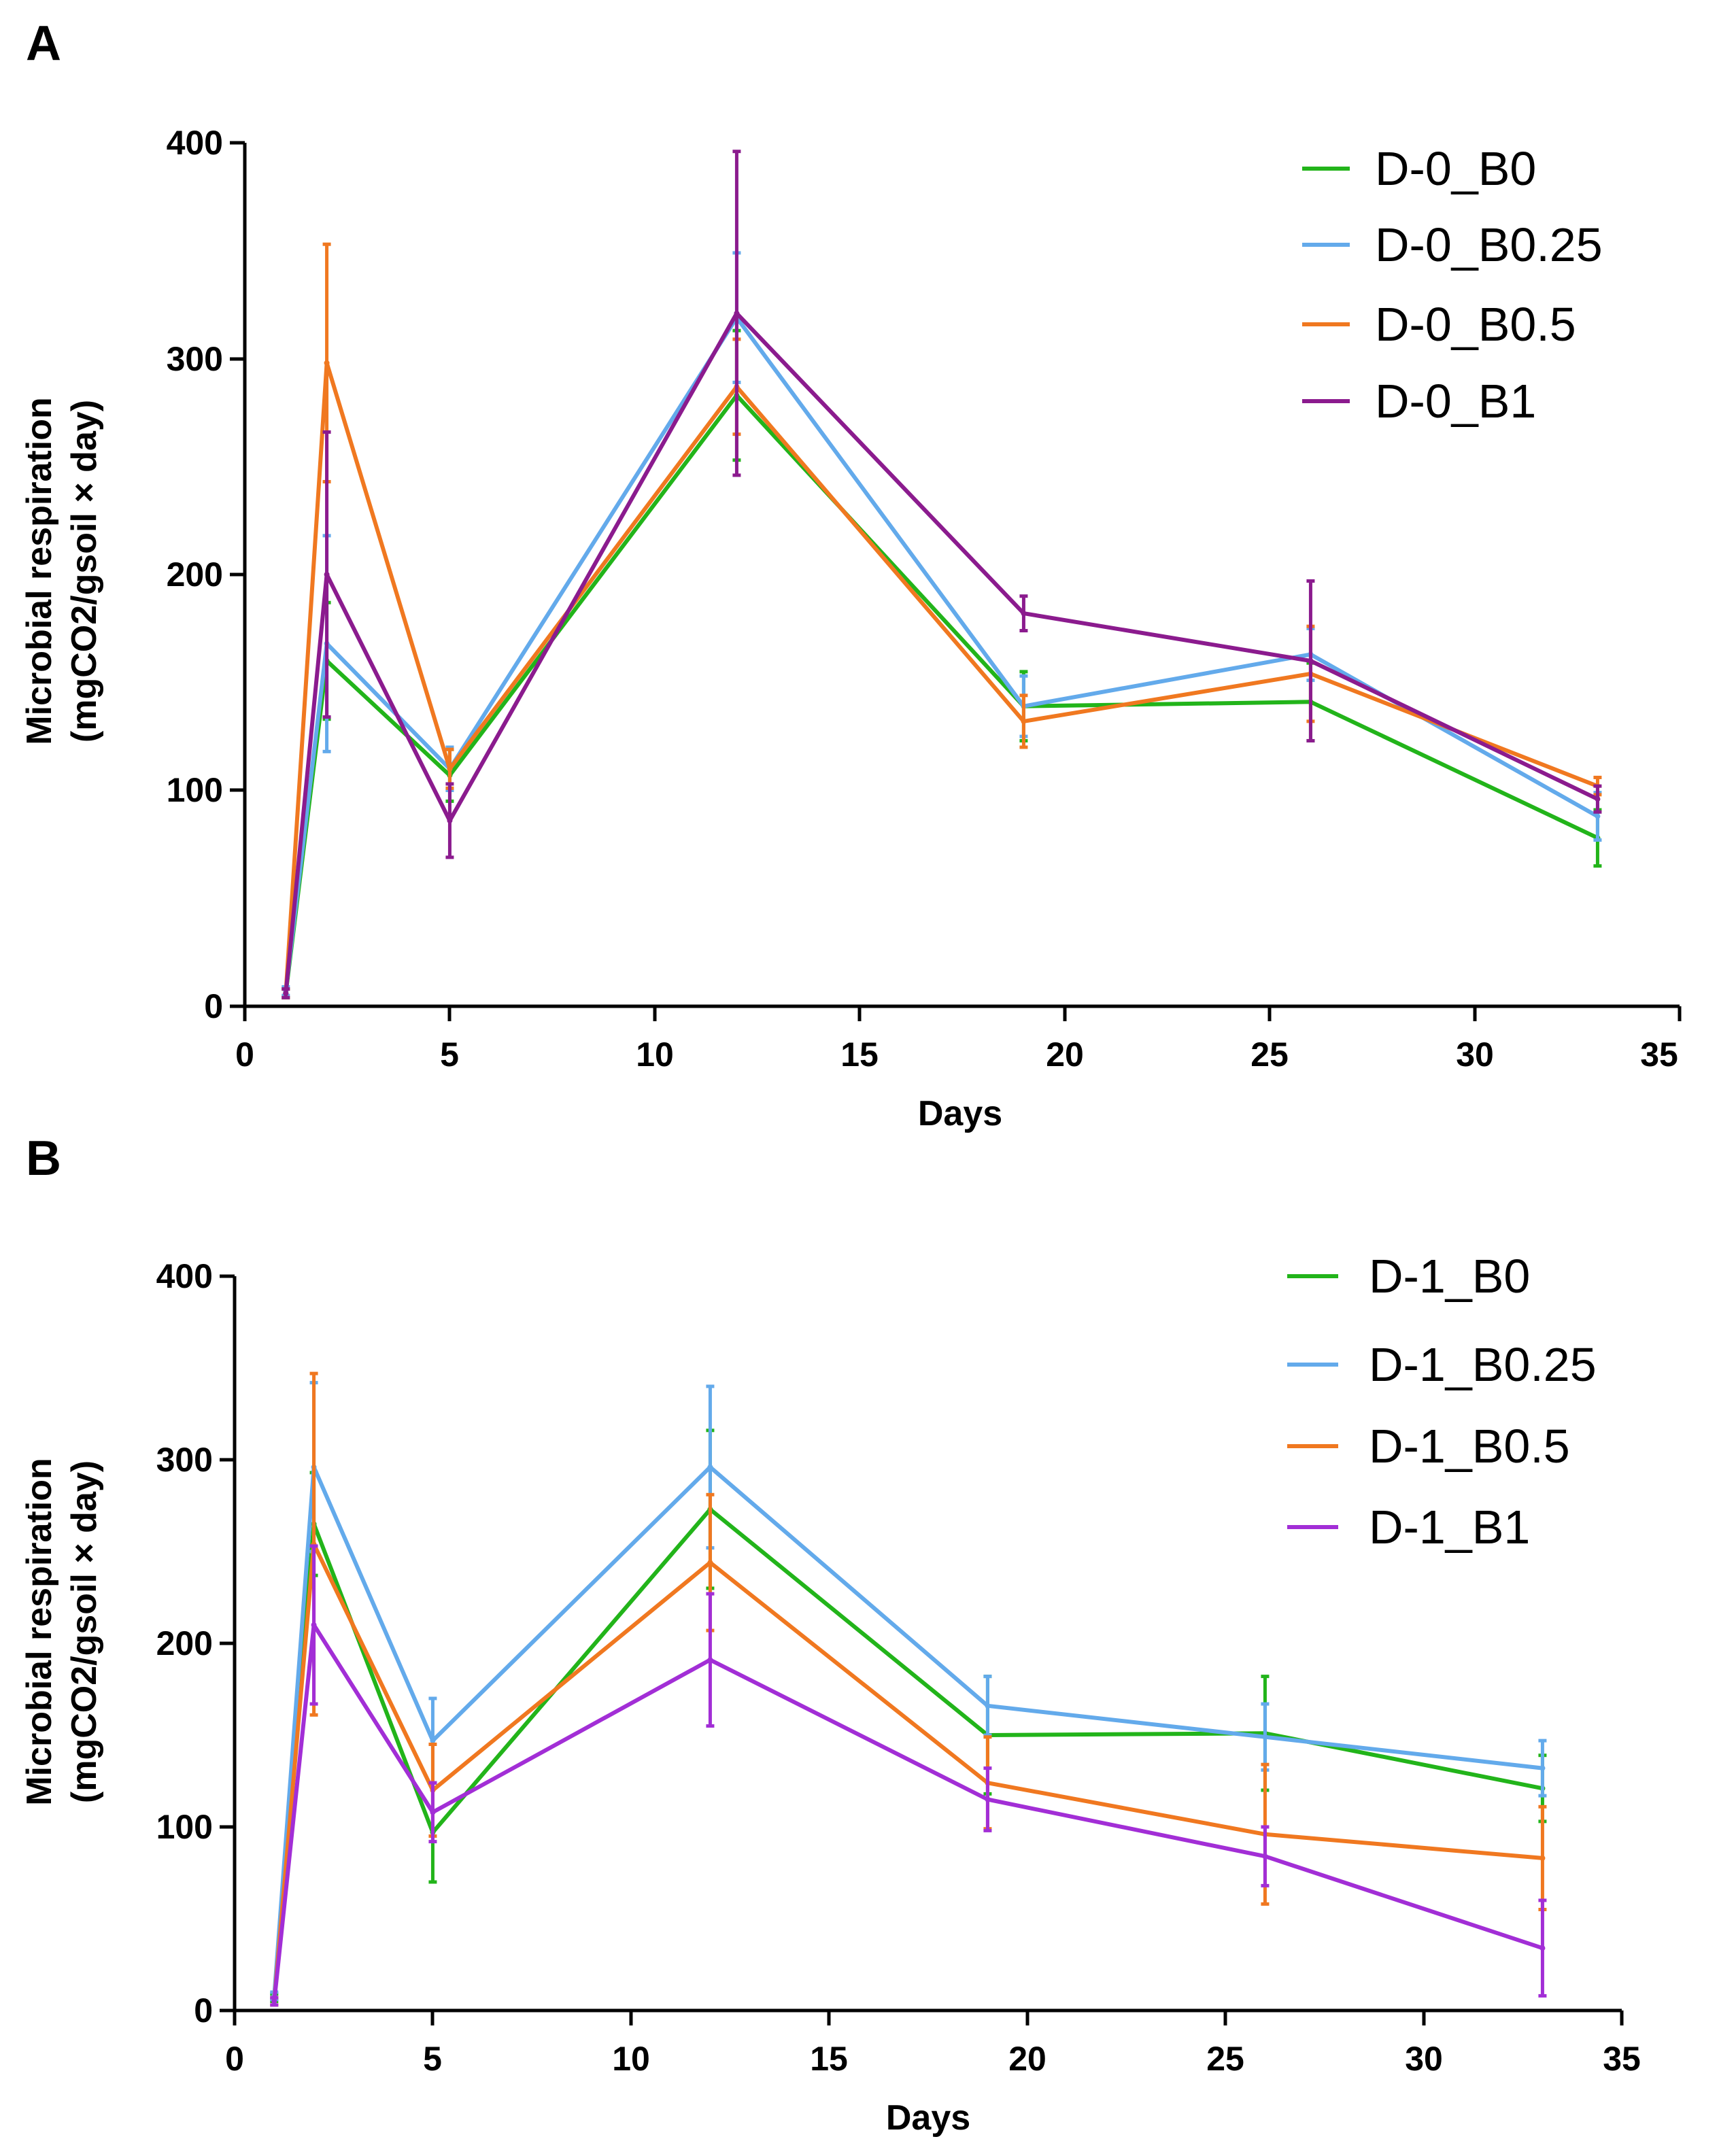  What do you see at coordinates (184, 1276) in the screenshot?
I see `panel-b-ytick-label: 400` at bounding box center [184, 1276].